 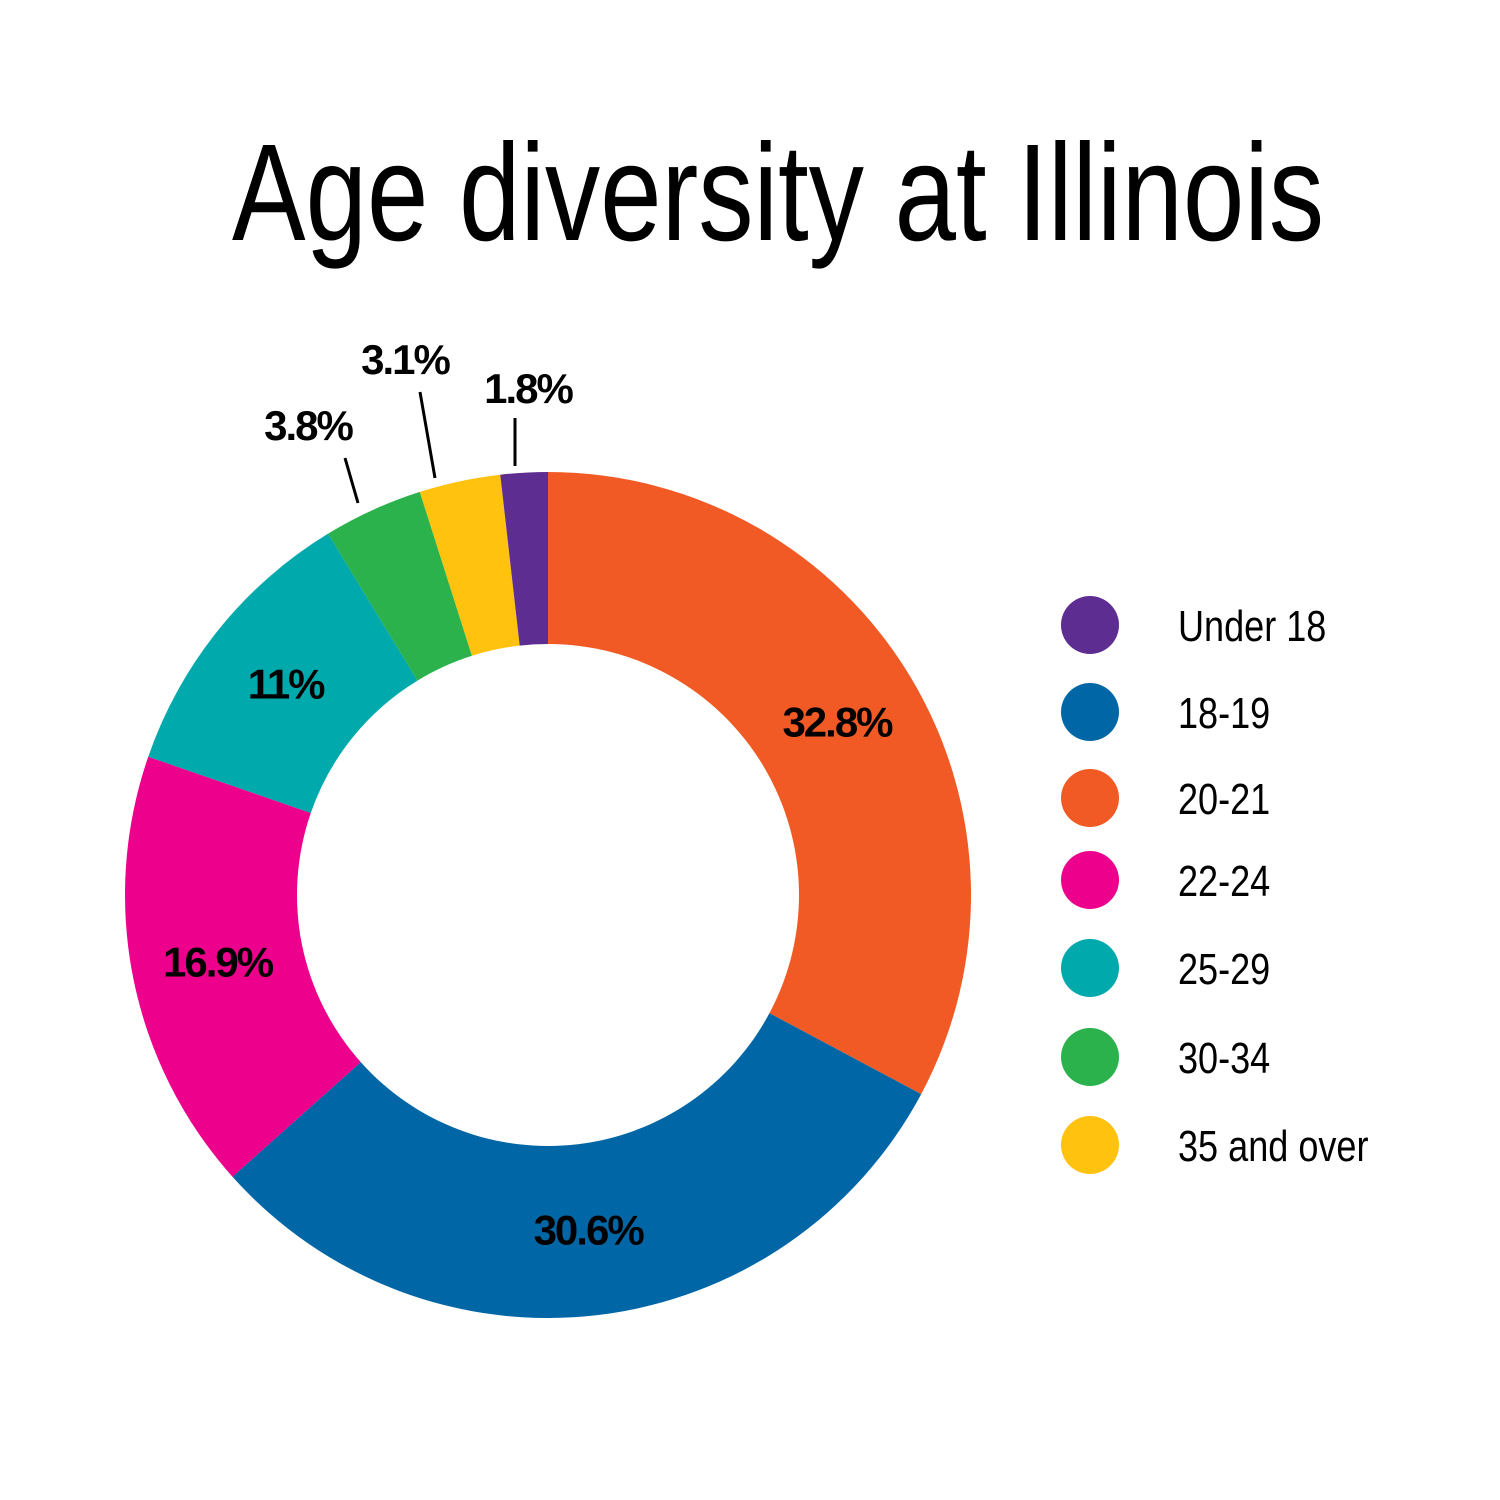 I want to click on legend-label: Under 18, so click(x=1252, y=626).